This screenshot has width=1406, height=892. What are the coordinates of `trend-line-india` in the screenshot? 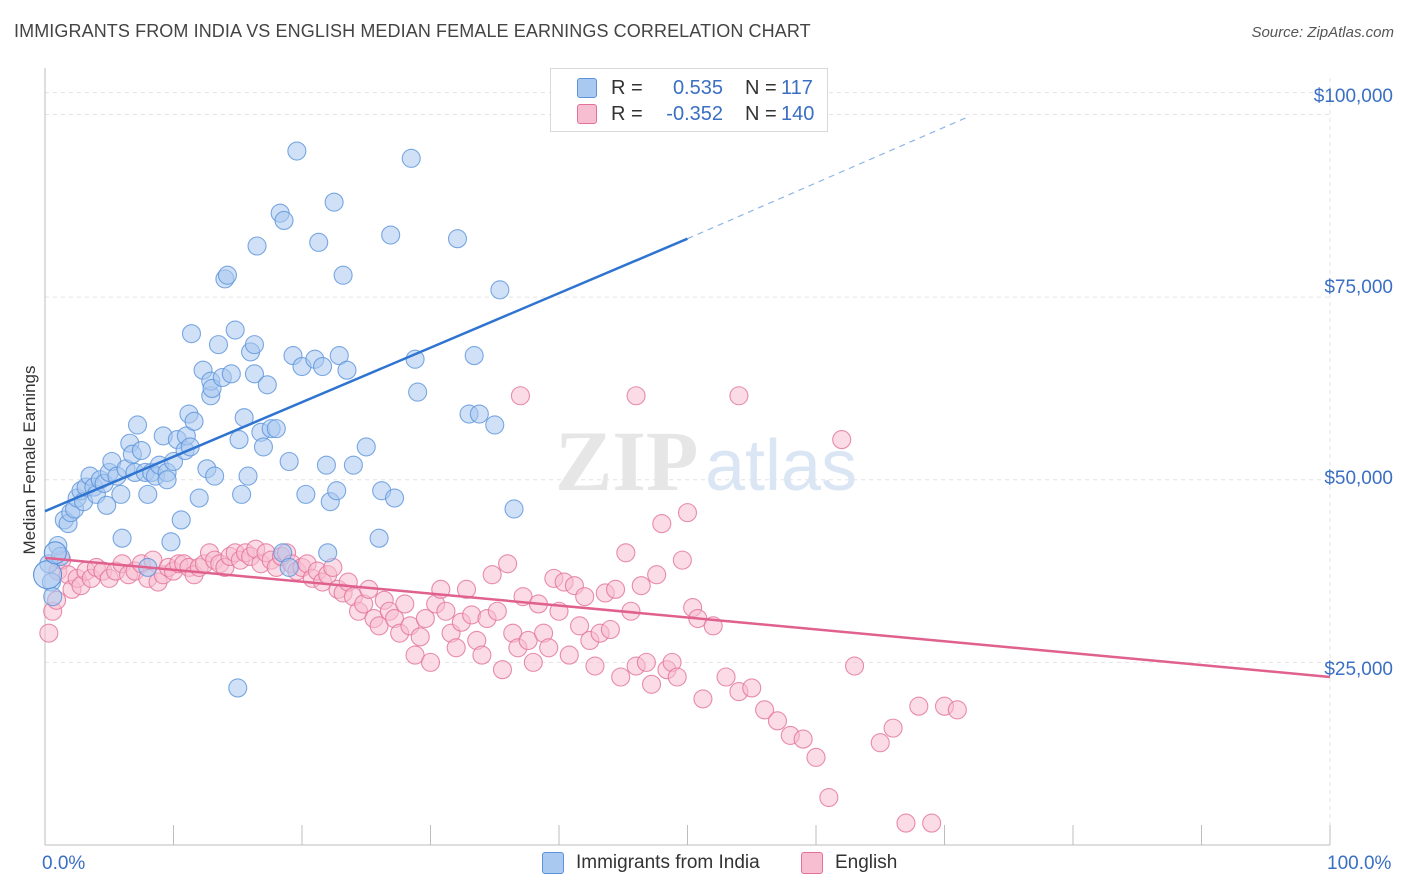 It's located at (366, 375).